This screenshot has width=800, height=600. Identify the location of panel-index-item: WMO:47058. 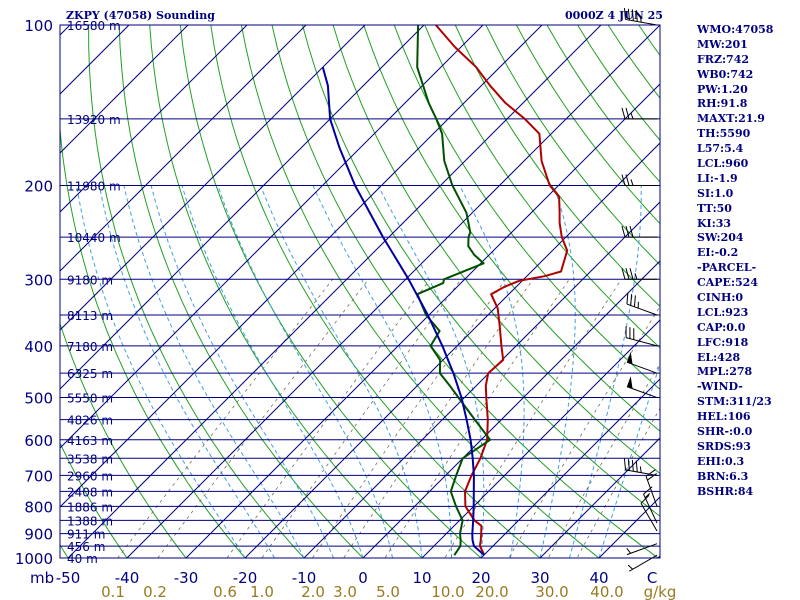
(735, 29).